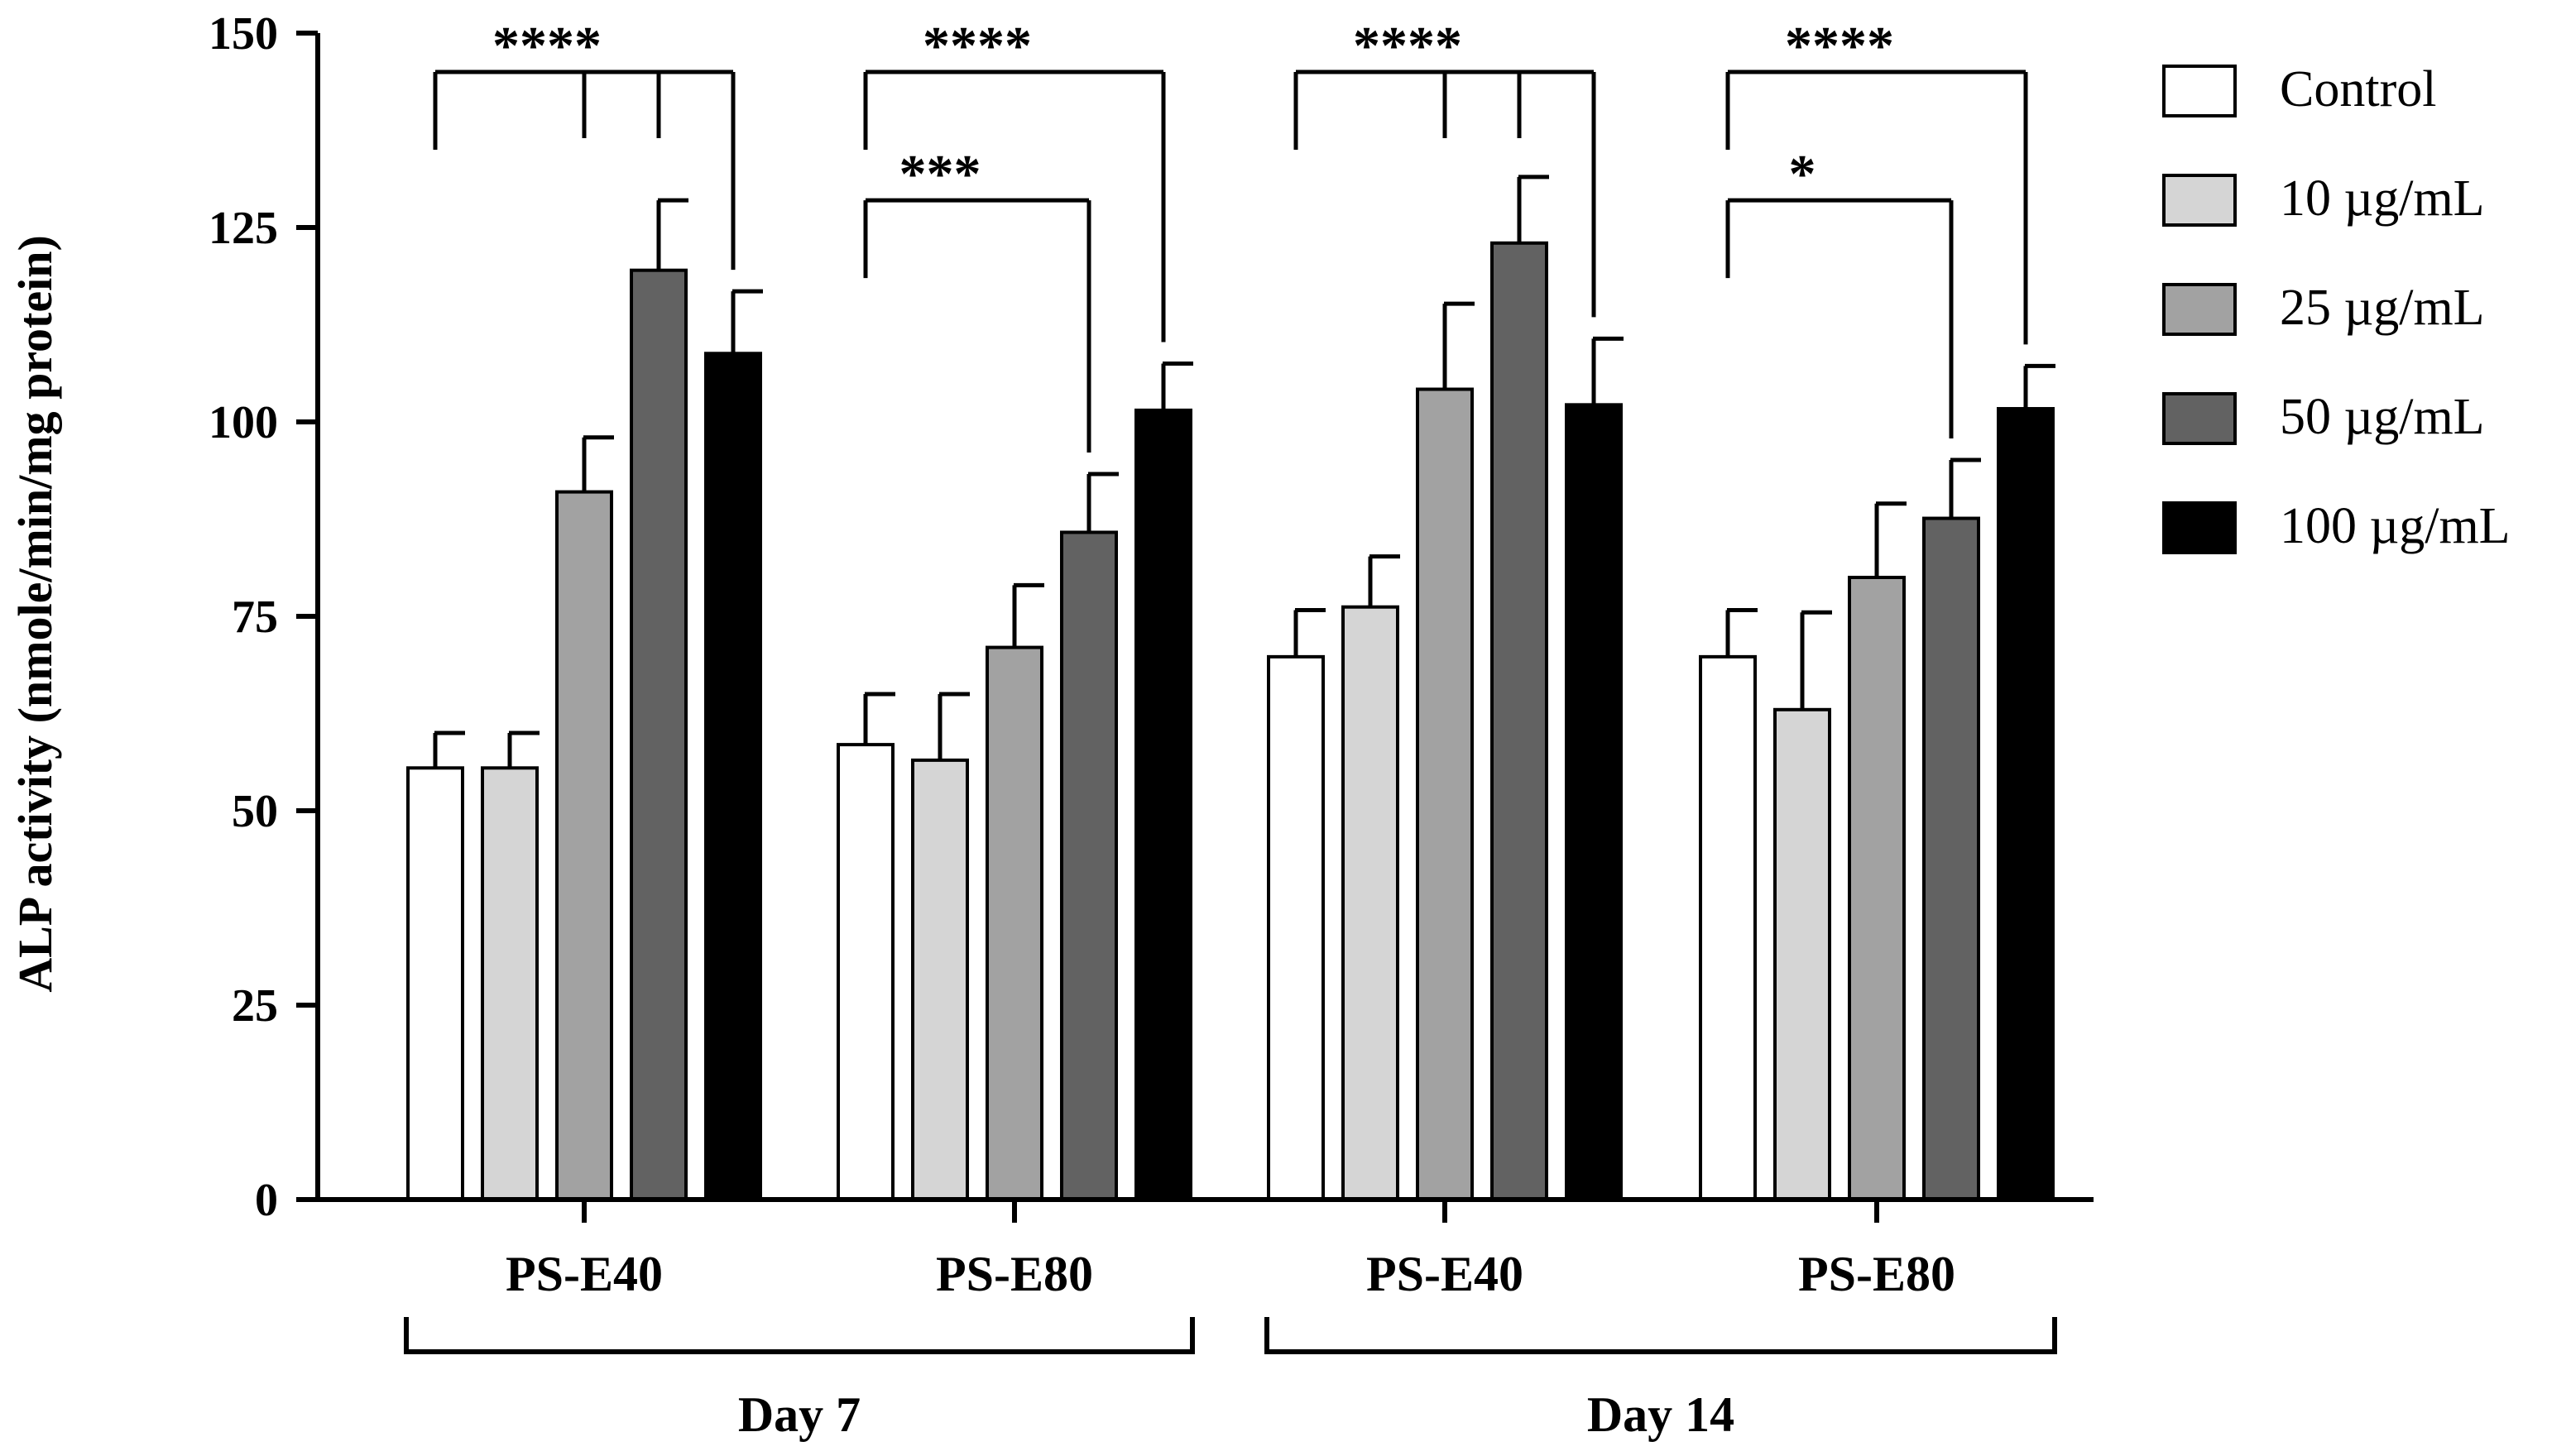  Describe the element at coordinates (2382, 308) in the screenshot. I see `legend-label-3: 25 µg/mL` at that location.